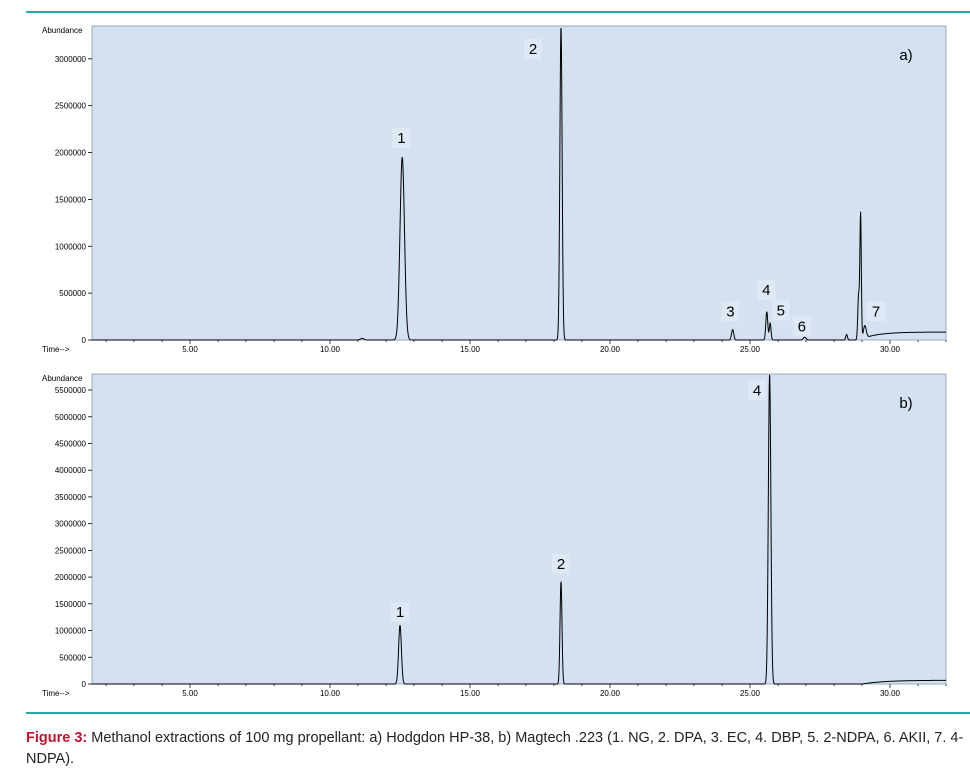  What do you see at coordinates (71, 497) in the screenshot?
I see `y-tick-label: 3500000` at bounding box center [71, 497].